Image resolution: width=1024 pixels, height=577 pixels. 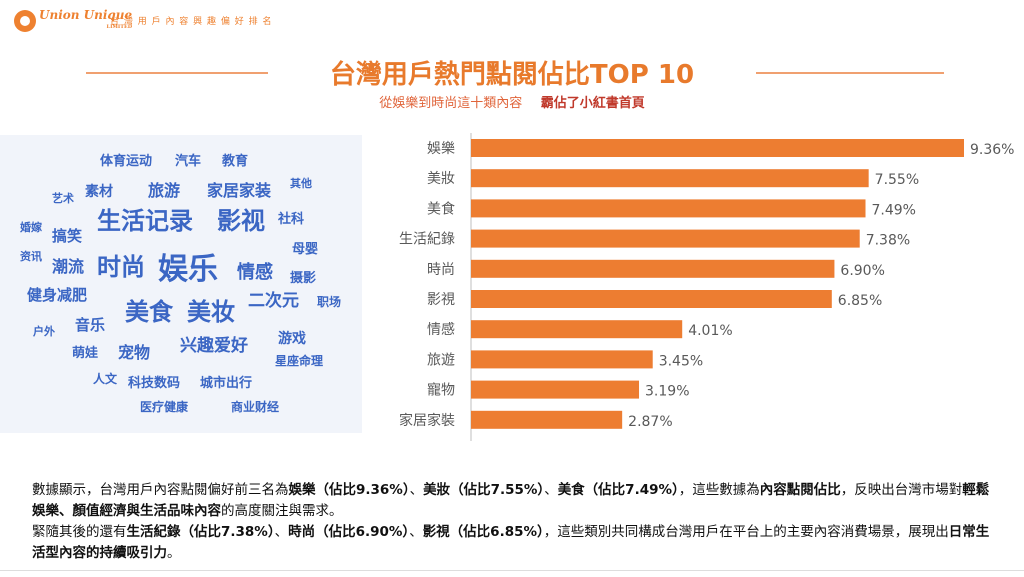 I want to click on word-cloud-term: 星座命理, so click(x=299, y=361).